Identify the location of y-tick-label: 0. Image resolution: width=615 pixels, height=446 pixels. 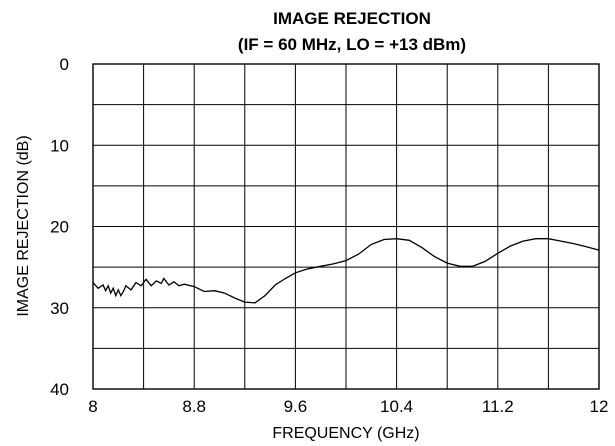
(64, 64).